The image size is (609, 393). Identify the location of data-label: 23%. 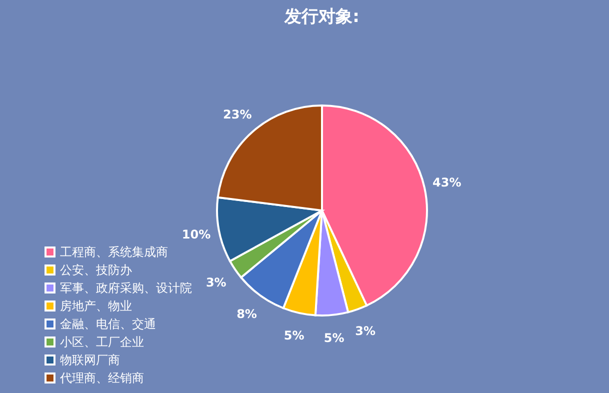
(237, 114).